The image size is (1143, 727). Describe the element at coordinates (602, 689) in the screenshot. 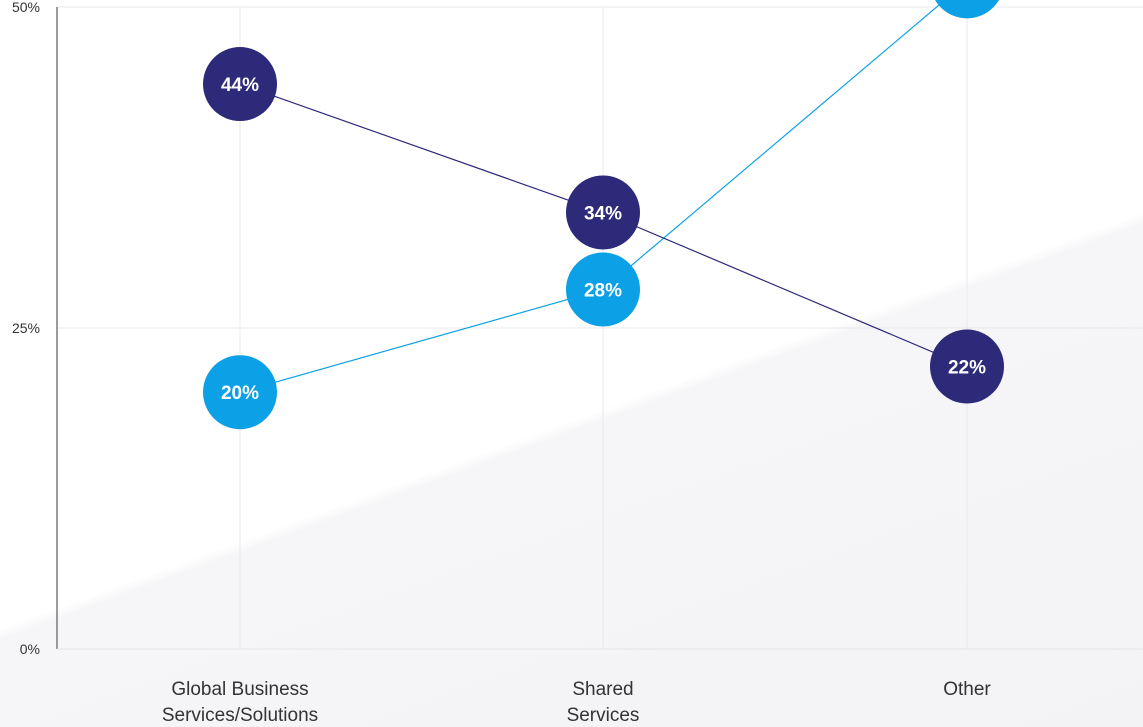

I see `x-tick-label-line: Shared` at that location.